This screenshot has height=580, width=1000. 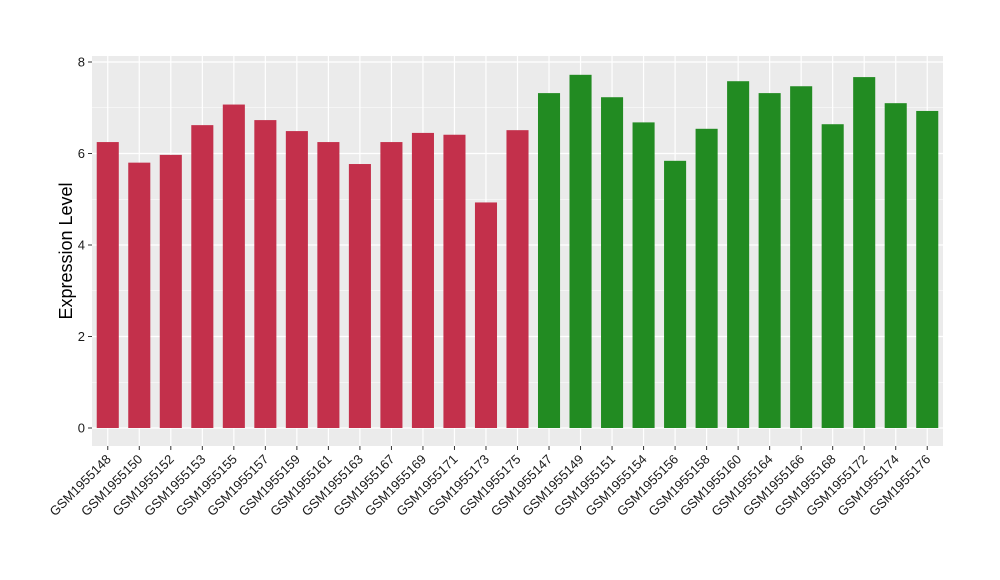 I want to click on bar-GSM1955152, so click(x=170, y=291).